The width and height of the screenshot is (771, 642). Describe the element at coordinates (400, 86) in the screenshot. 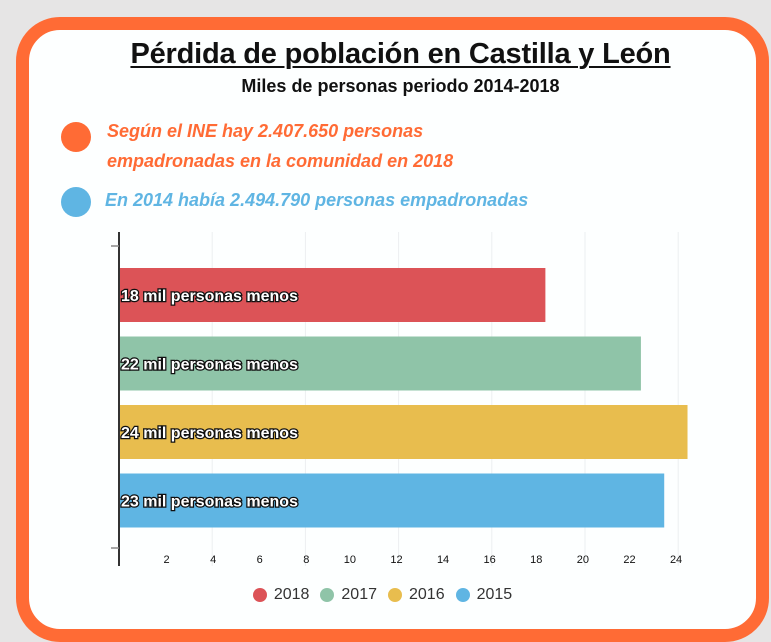

I see `chart-subtitle: Miles de personas periodo 2014-2018` at that location.